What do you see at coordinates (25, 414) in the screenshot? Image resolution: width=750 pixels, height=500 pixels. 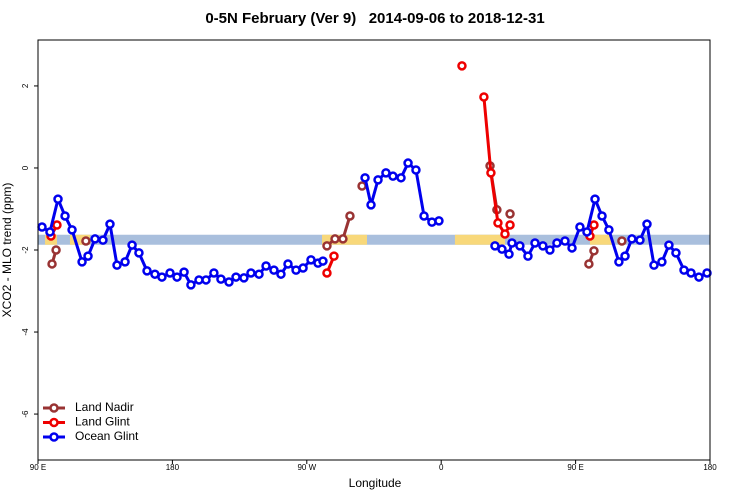 I see `y-tick-label: -6` at bounding box center [25, 414].